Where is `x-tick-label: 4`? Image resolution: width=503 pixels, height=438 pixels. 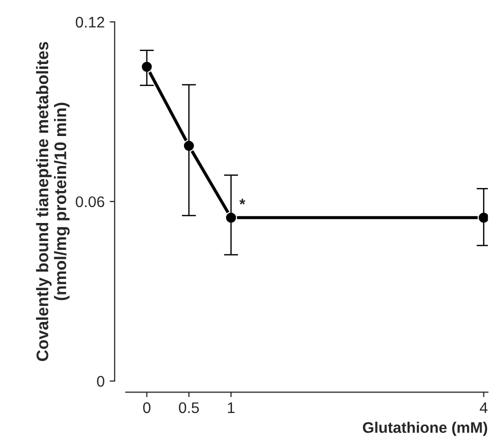
x-tick-label: 4 is located at coordinates (484, 407).